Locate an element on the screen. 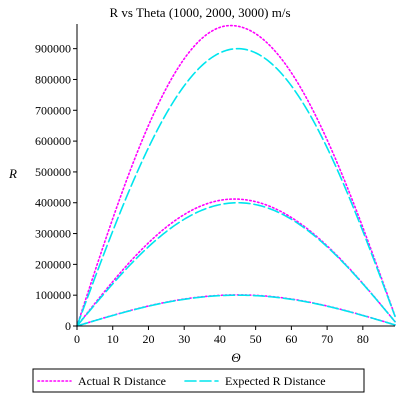  legend-label-0: Actual R Distance is located at coordinates (122, 381).